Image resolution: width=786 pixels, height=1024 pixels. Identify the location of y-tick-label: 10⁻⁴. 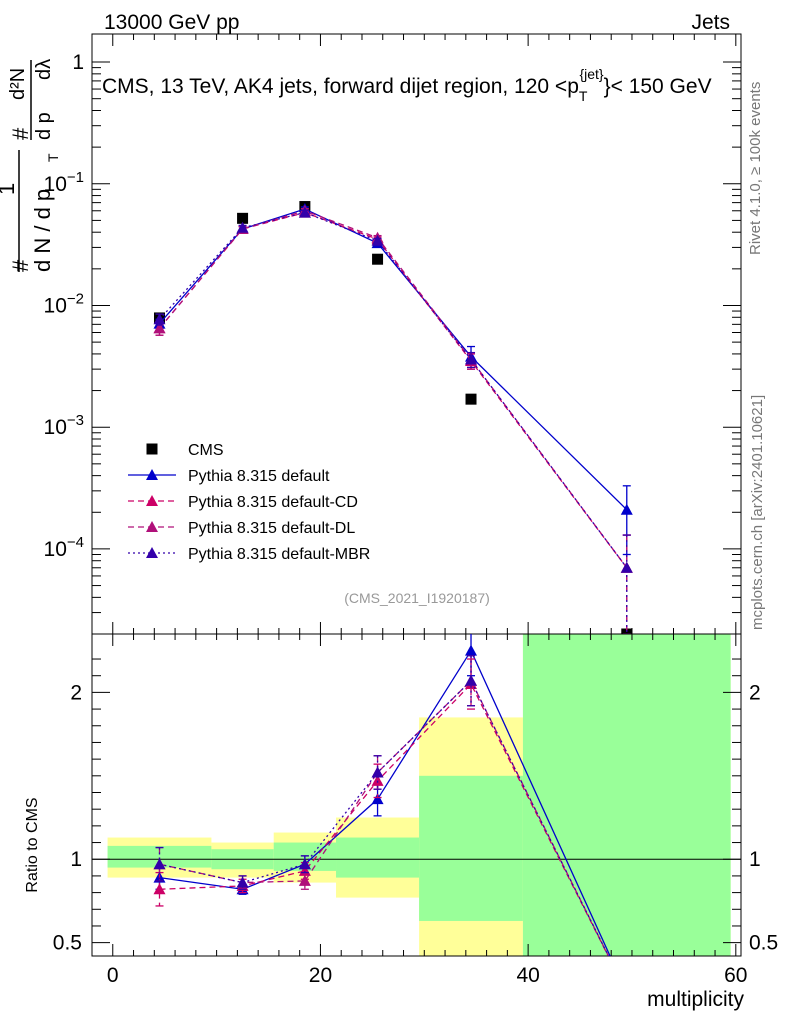
(64, 547).